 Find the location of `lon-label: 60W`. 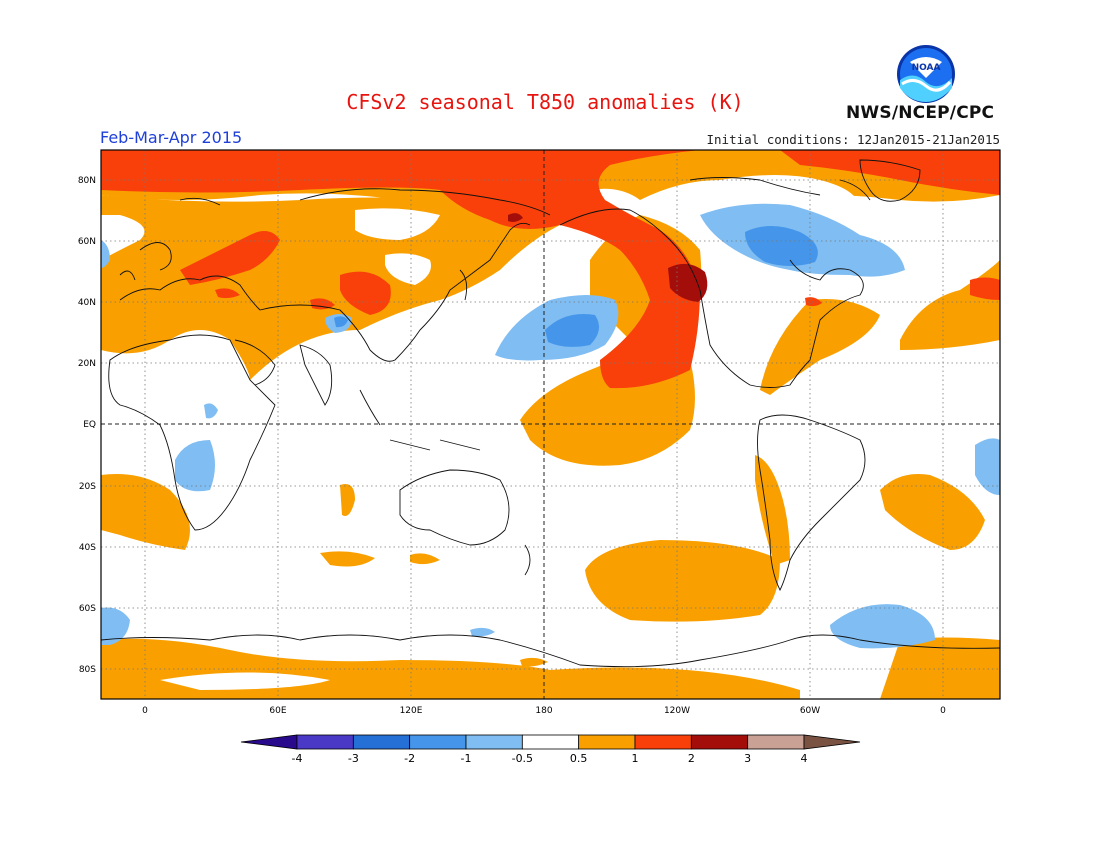

lon-label: 60W is located at coordinates (810, 711).